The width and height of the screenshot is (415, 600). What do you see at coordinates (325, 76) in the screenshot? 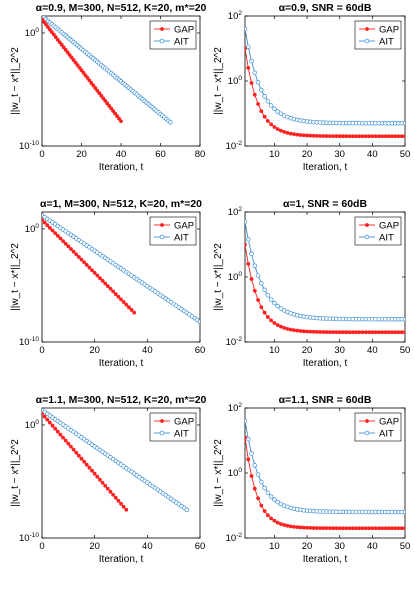
I see `series-ait` at bounding box center [325, 76].